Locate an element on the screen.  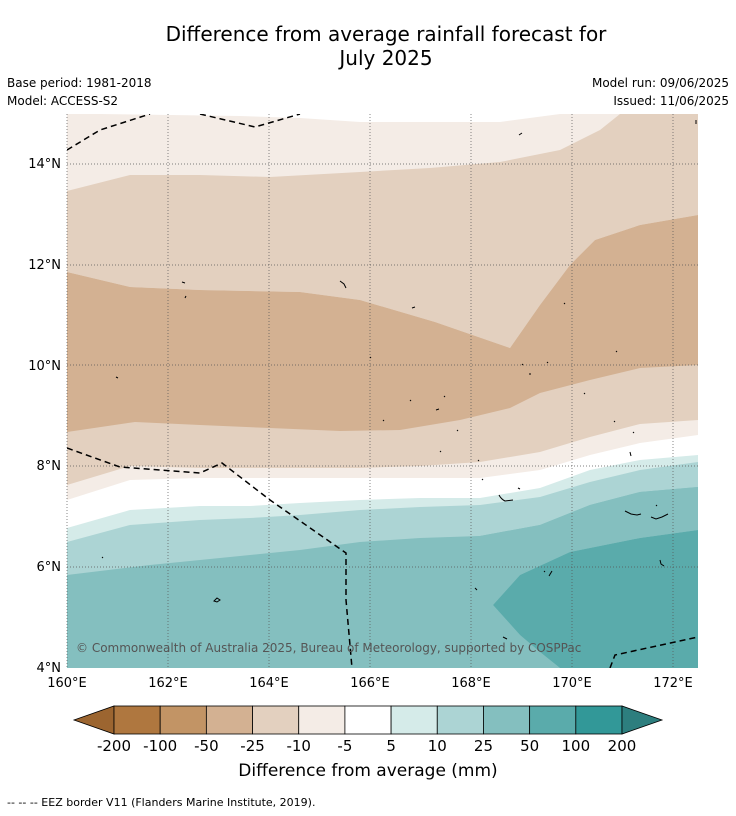
colorbar-label: 50 is located at coordinates (529, 746).